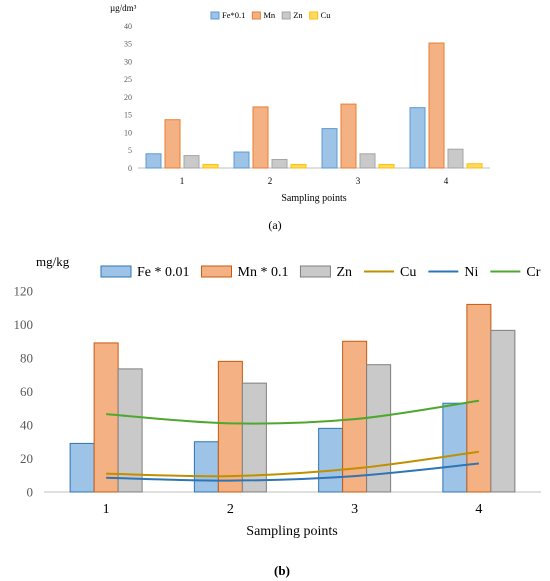  I want to click on series-line-cu, so click(293, 464).